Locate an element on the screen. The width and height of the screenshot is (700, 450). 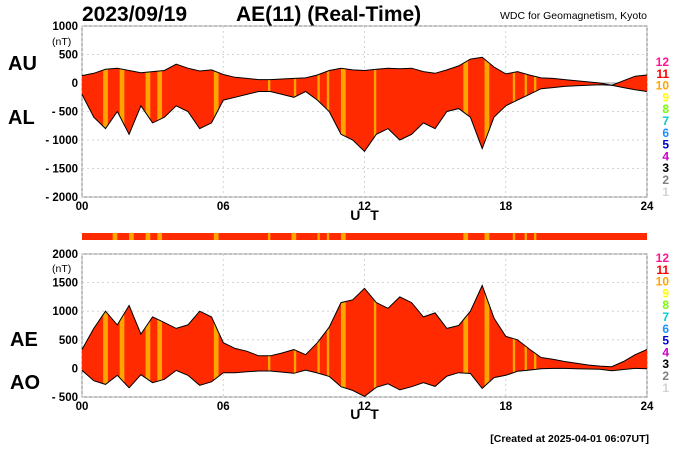
y-tick-label: - 1000 is located at coordinates (61, 141).